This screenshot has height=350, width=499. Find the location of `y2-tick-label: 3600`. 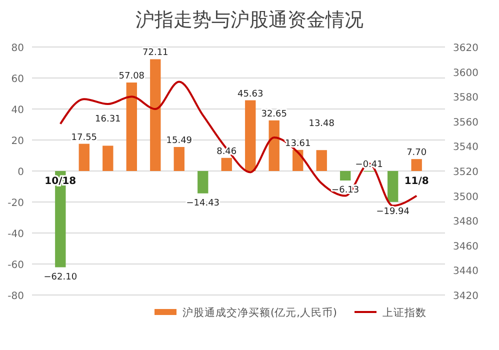

y2-tick-label: 3600 is located at coordinates (465, 73).